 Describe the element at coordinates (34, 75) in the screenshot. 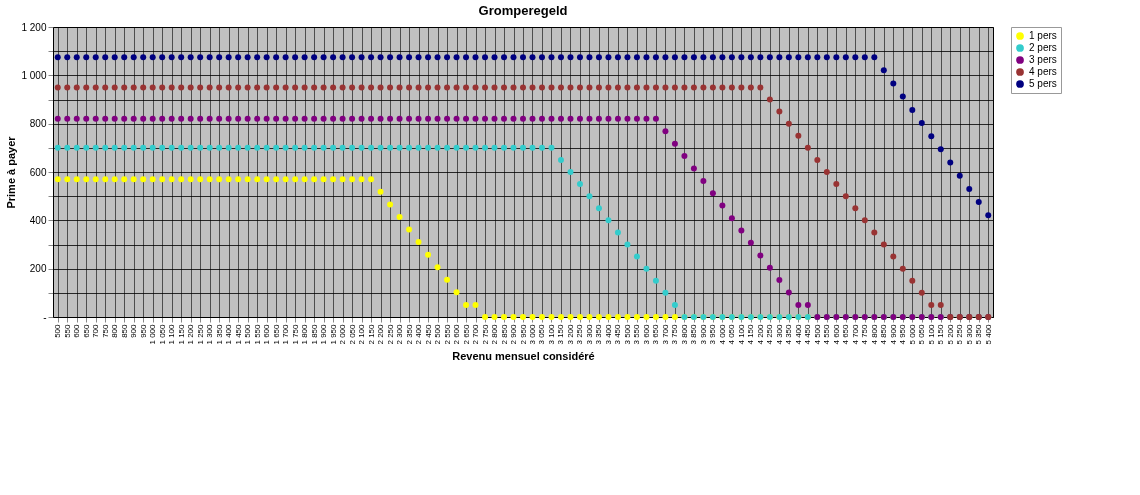

I see `y-tick-label: 1 000` at that location.